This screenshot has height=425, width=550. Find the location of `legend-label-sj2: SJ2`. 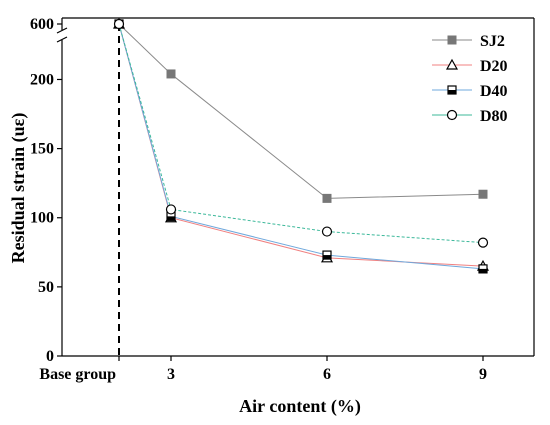

legend-label-sj2: SJ2 is located at coordinates (492, 41).